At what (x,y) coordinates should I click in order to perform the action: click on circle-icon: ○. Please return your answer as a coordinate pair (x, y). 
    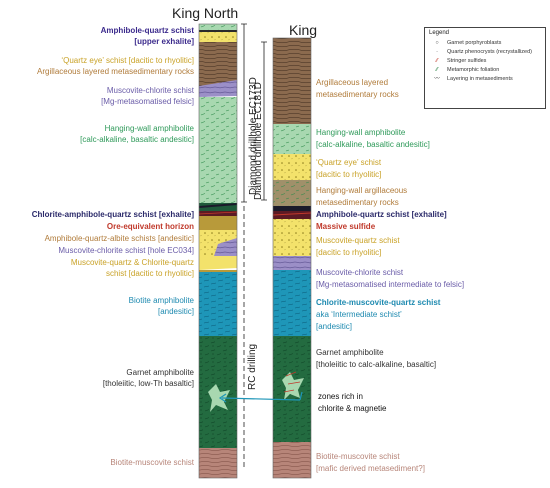
    Looking at the image, I should click on (437, 43).